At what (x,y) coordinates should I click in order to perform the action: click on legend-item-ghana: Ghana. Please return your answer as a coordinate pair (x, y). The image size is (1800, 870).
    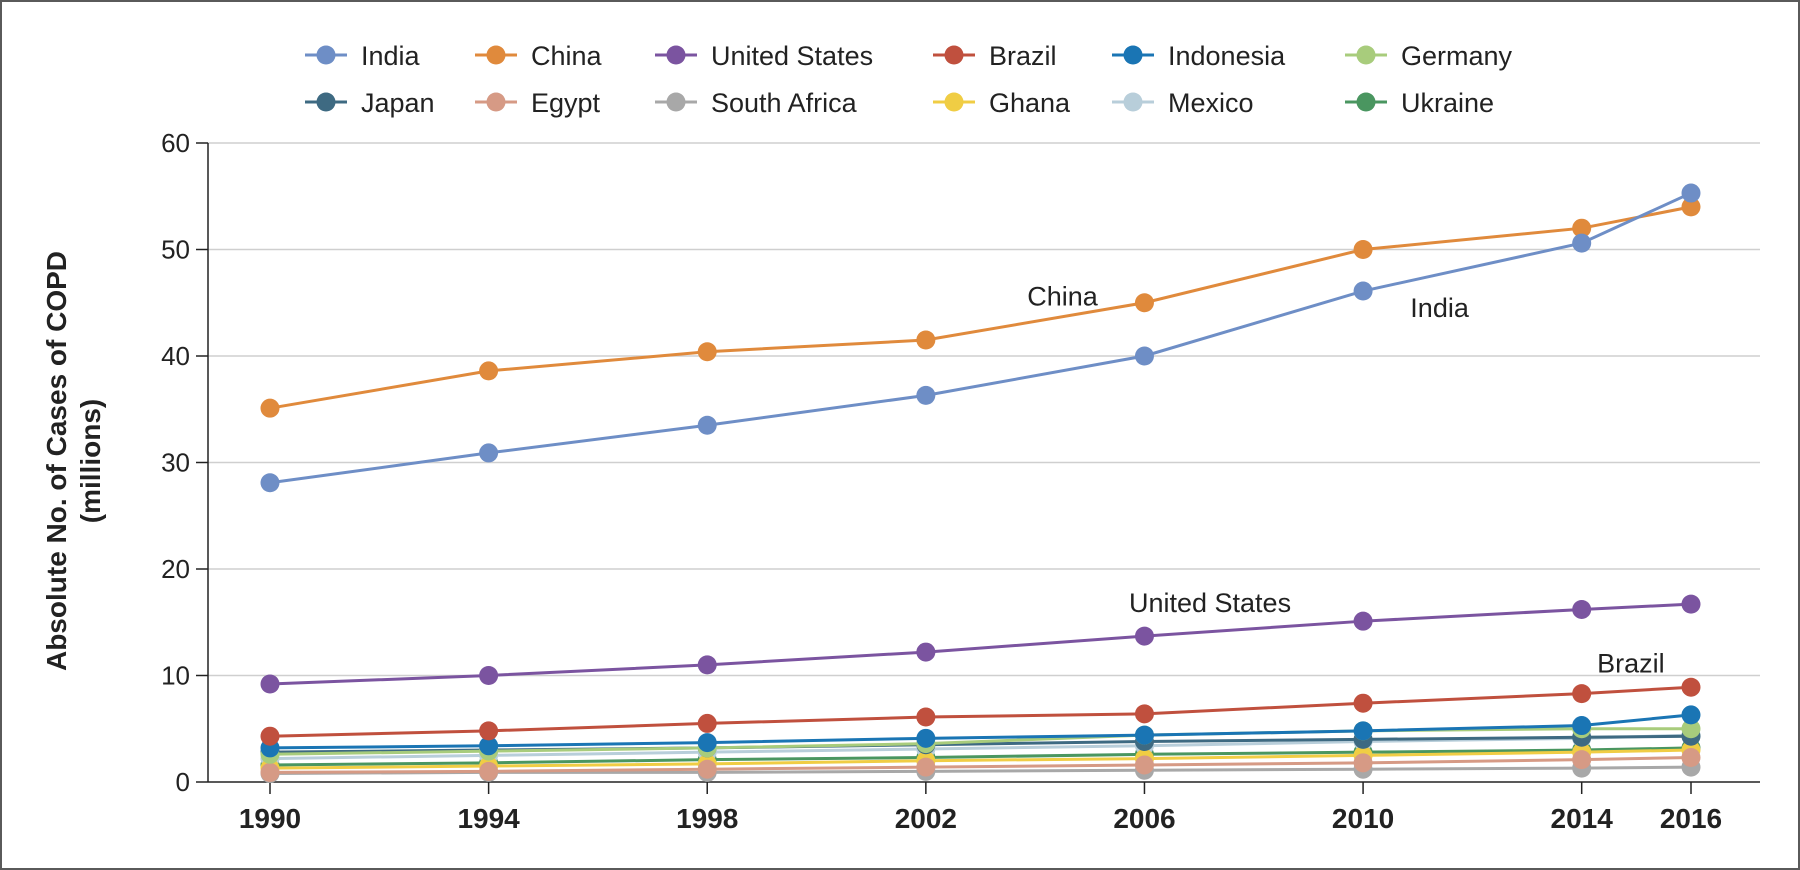
    Looking at the image, I should click on (1002, 103).